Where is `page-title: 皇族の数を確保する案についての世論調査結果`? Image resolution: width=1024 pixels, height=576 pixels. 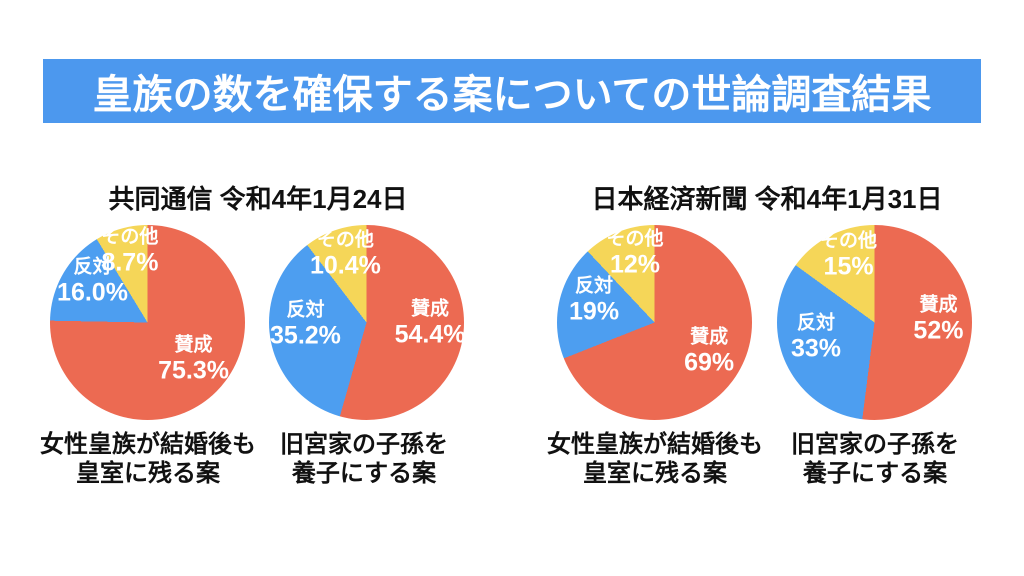
page-title: 皇族の数を確保する案についての世論調査結果 is located at coordinates (512, 95).